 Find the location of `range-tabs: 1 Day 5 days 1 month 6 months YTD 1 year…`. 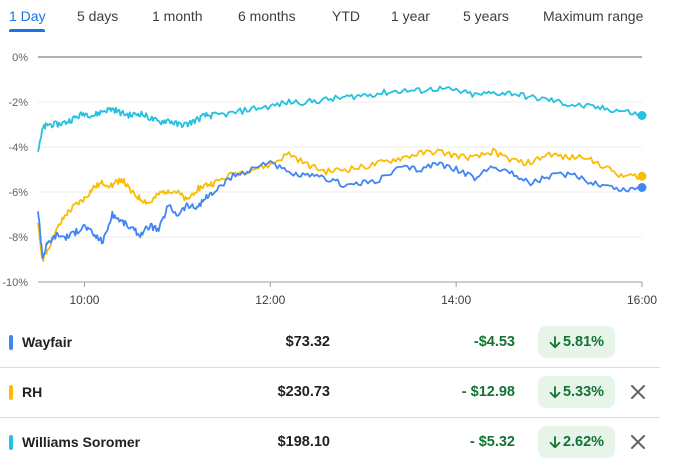

range-tabs: 1 Day 5 days 1 month 6 months YTD 1 year… is located at coordinates (337, 18).